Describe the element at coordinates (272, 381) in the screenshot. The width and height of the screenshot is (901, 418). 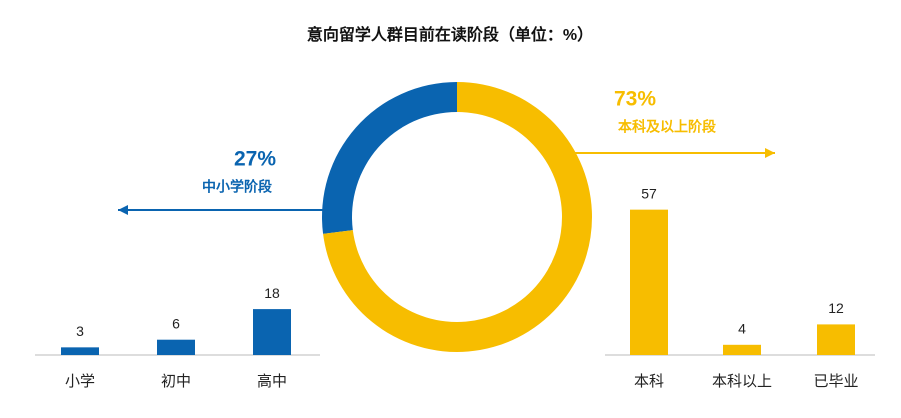
I see `x-tick-label: 高中` at that location.